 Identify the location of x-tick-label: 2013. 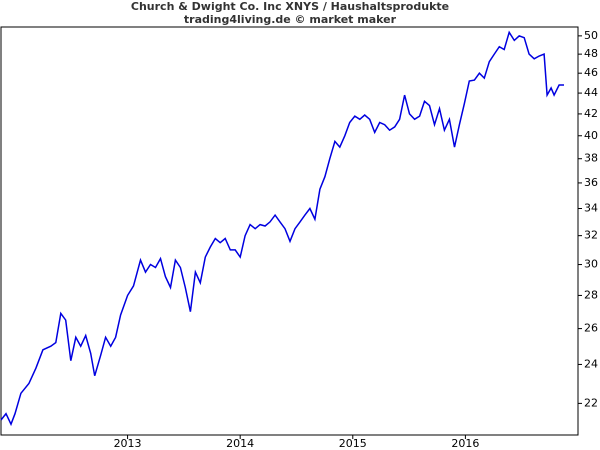
(128, 443).